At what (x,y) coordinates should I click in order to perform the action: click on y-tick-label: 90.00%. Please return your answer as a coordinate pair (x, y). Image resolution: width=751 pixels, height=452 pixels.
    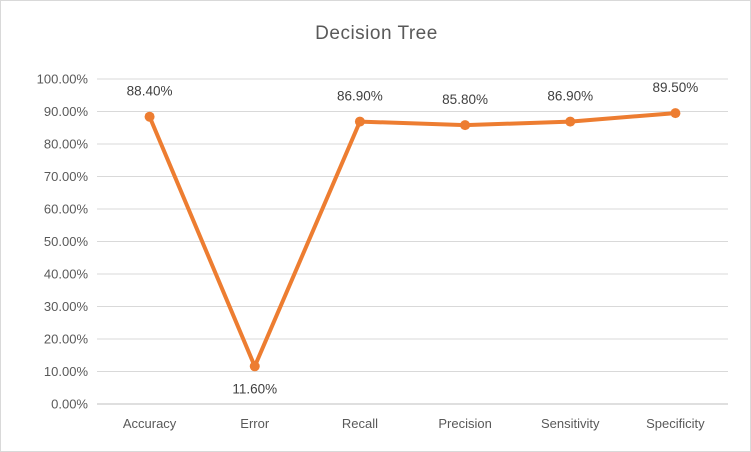
    Looking at the image, I should click on (66, 111).